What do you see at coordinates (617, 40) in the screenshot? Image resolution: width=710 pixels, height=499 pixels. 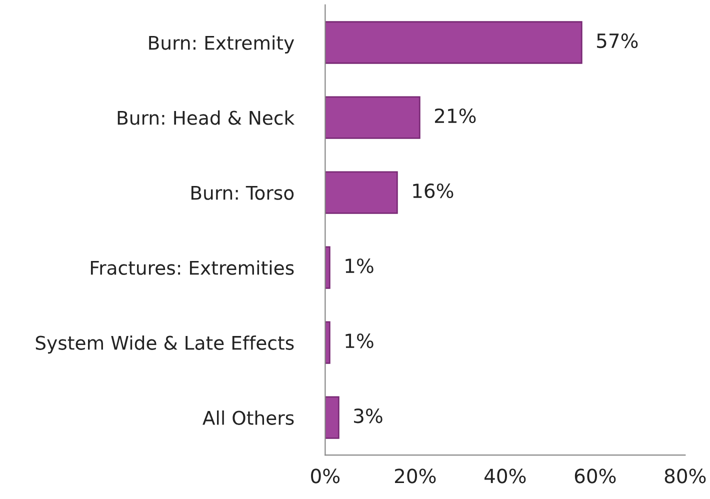 I see `data-label: 57%` at bounding box center [617, 40].